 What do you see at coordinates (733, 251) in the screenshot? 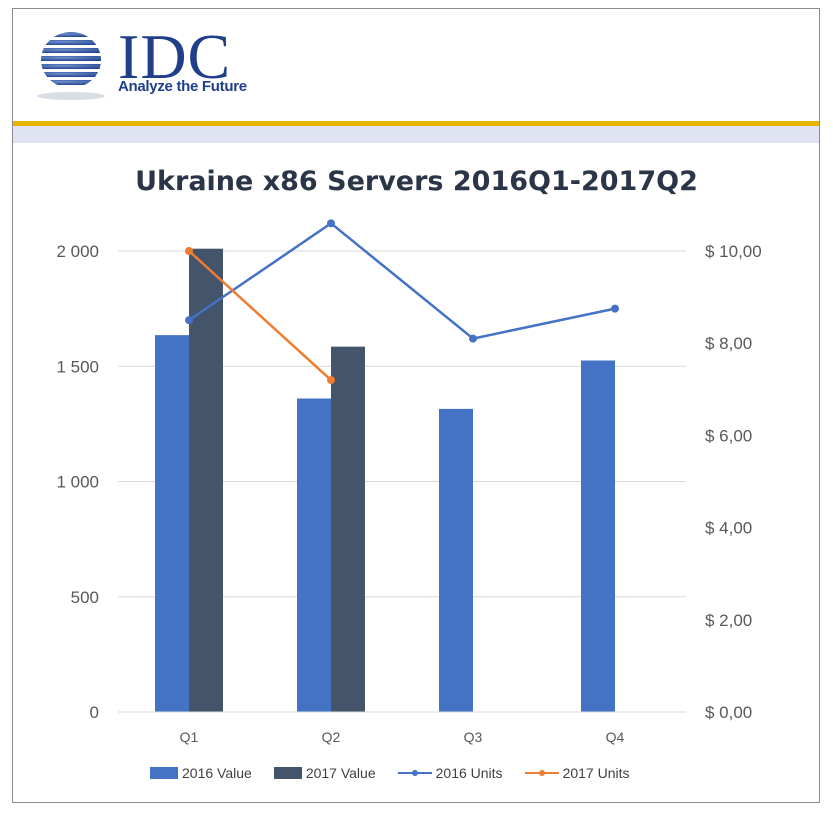
I see `y-right-tick-label: $ 10,00` at bounding box center [733, 251].